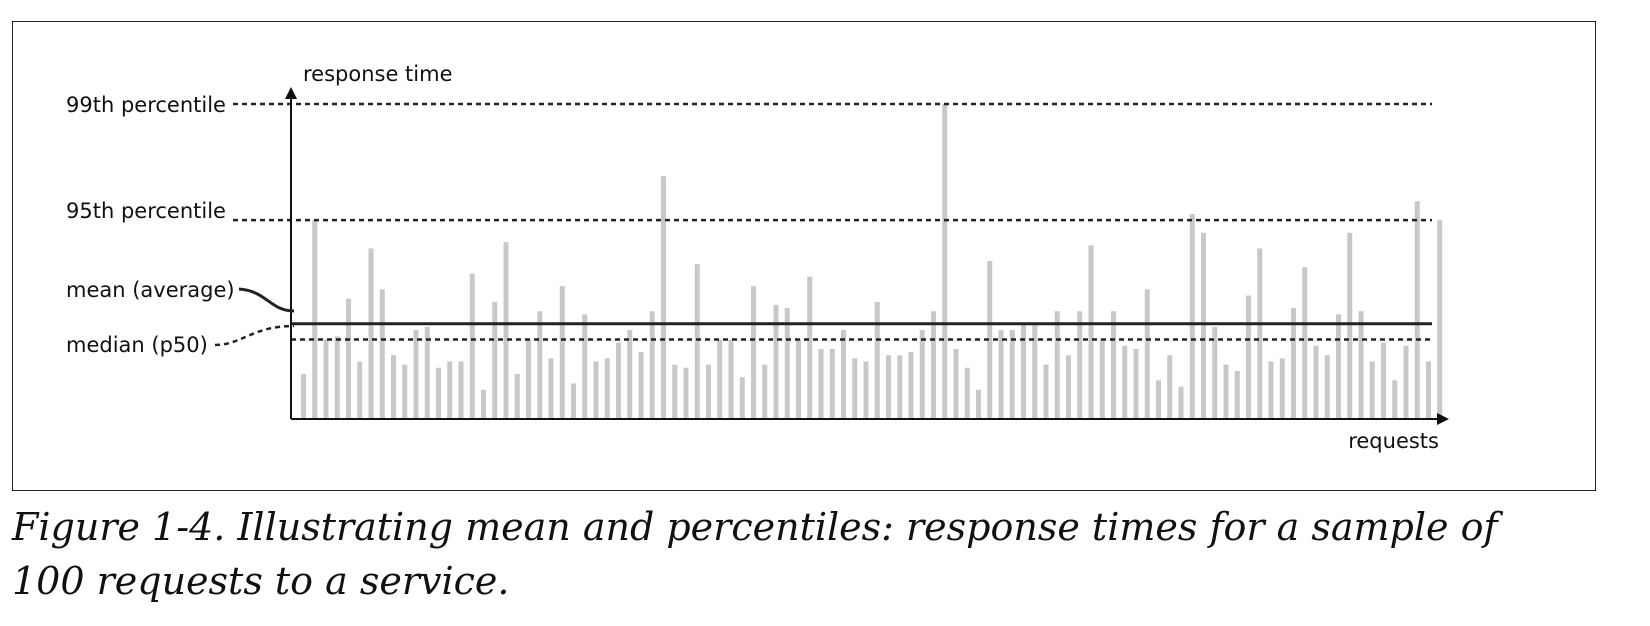 The image size is (1650, 626). Describe the element at coordinates (137, 345) in the screenshot. I see `median-label: median (p50)` at that location.